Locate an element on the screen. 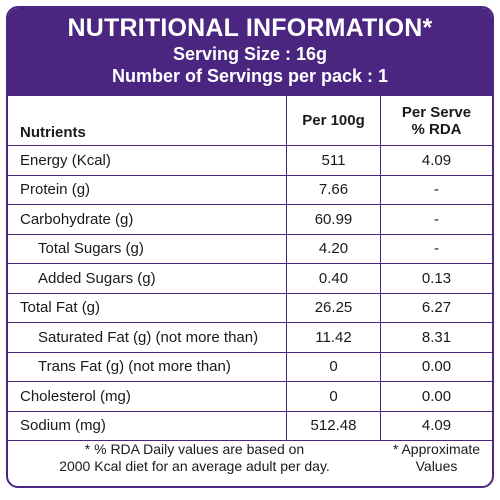 Image resolution: width=500 pixels, height=500 pixels. table-row: Carbohydrate (g) 60.99 - is located at coordinates (250, 220).